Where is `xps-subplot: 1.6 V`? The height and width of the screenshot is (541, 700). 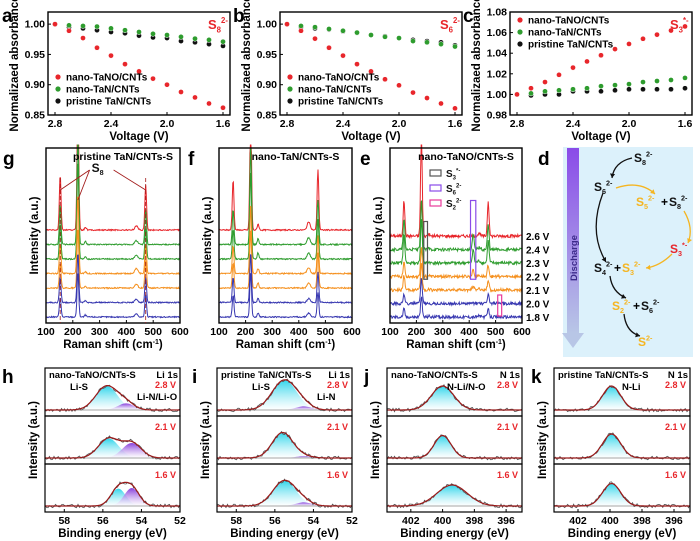
xps-subplot: 1.6 V is located at coordinates (454, 488).